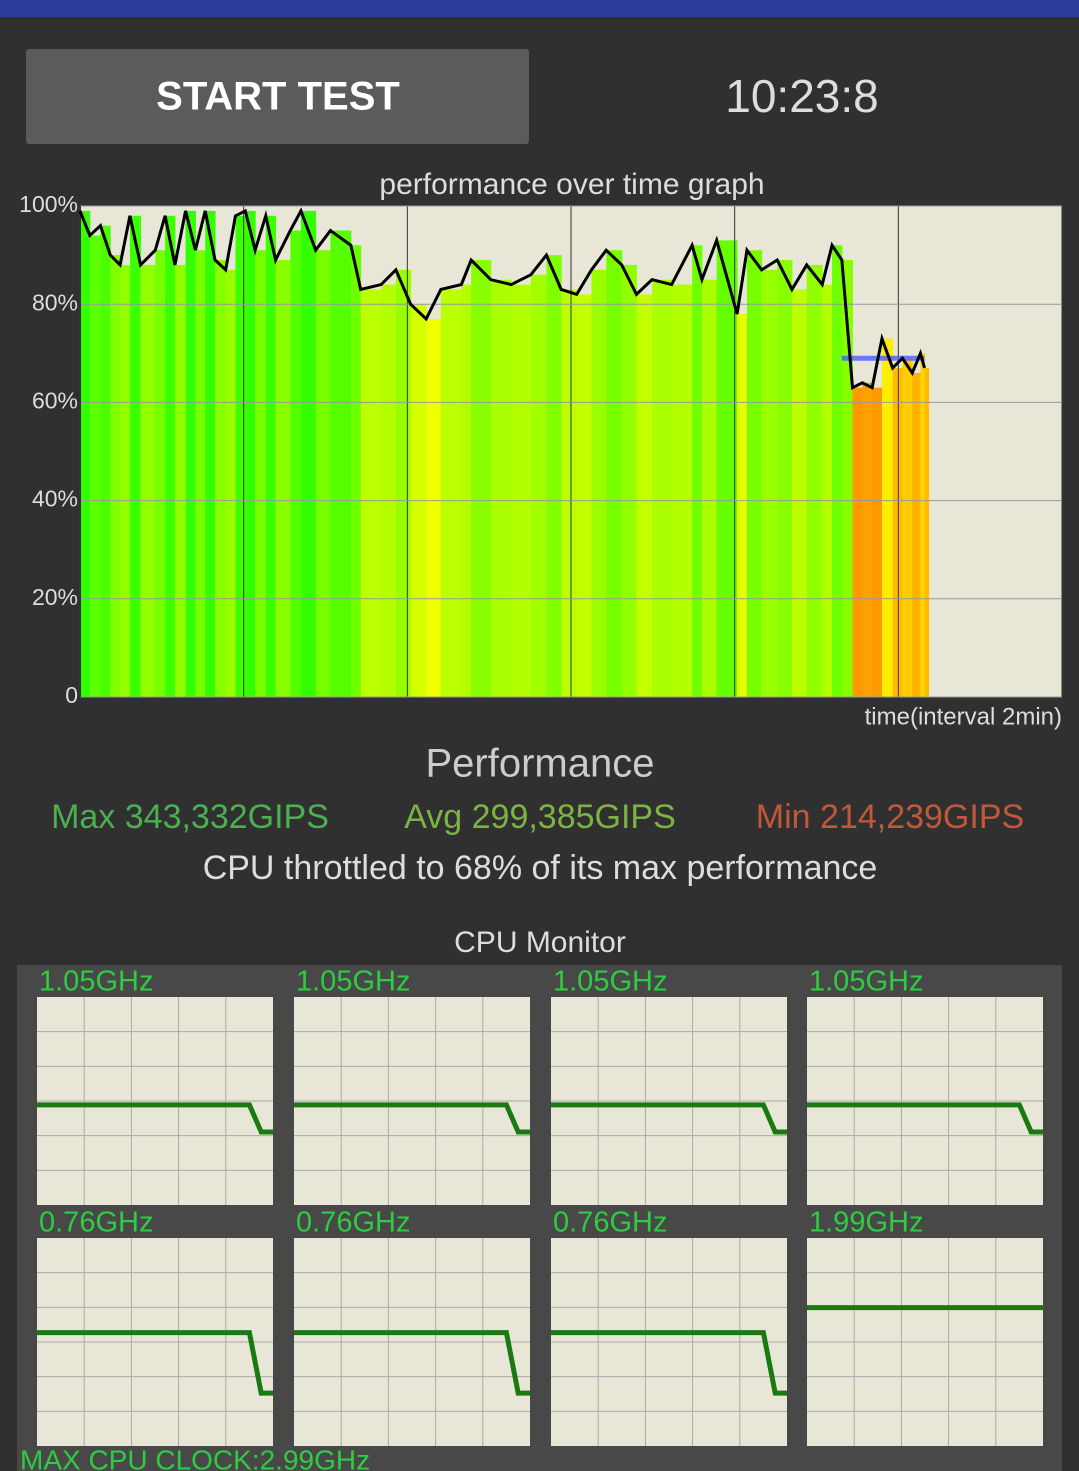 The width and height of the screenshot is (1079, 1471). I want to click on button-label: START TEST, so click(278, 97).